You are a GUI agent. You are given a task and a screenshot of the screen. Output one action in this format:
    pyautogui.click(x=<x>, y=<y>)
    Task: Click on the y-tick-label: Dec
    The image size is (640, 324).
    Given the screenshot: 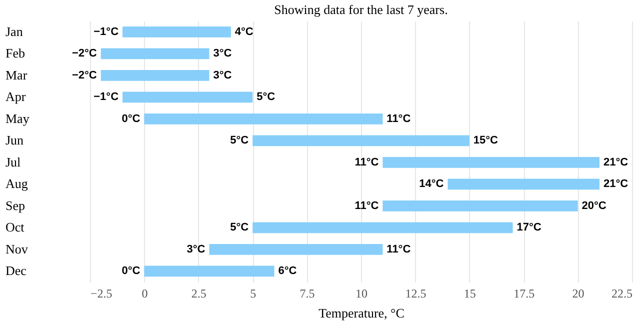 What is the action you would take?
    pyautogui.click(x=16, y=270)
    